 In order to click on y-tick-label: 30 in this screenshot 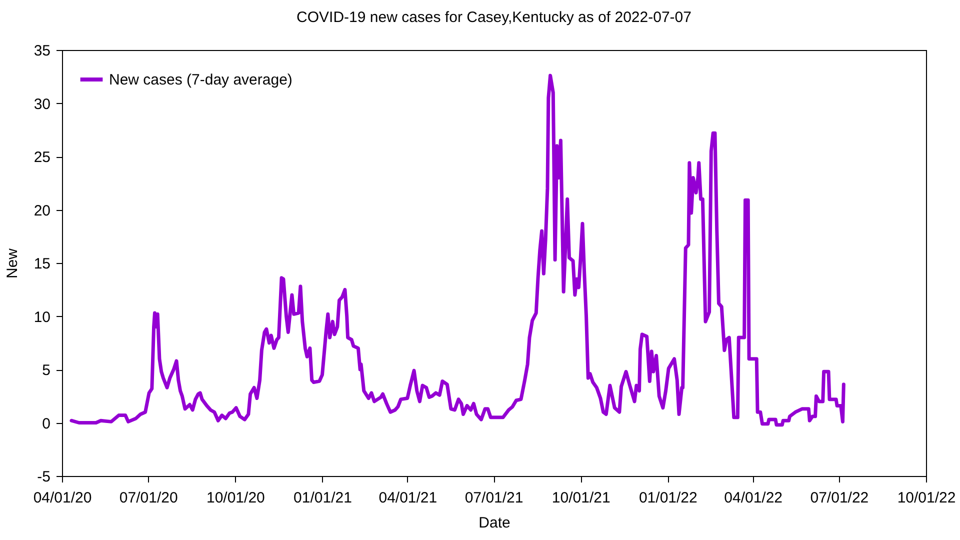, I will do `click(42, 104)`.